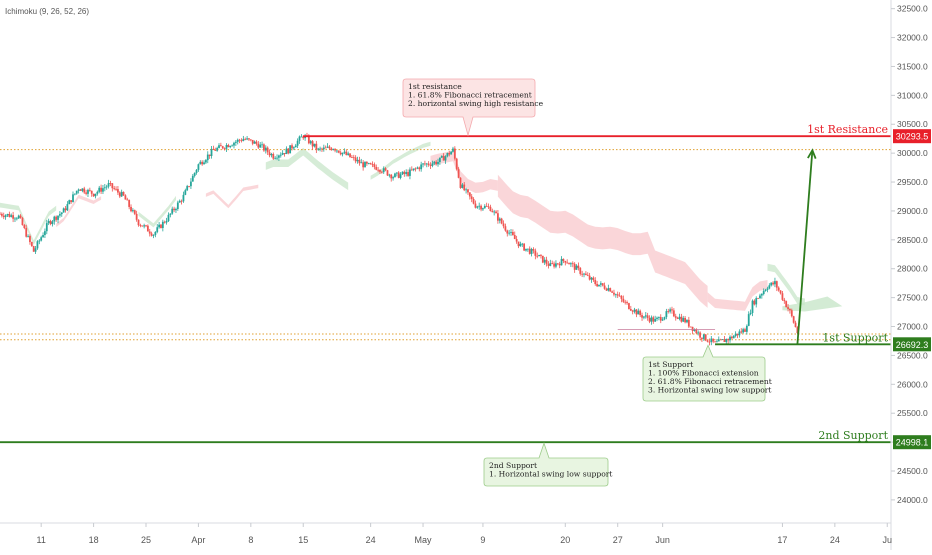  I want to click on level-label-0: 1st Resistance, so click(847, 129).